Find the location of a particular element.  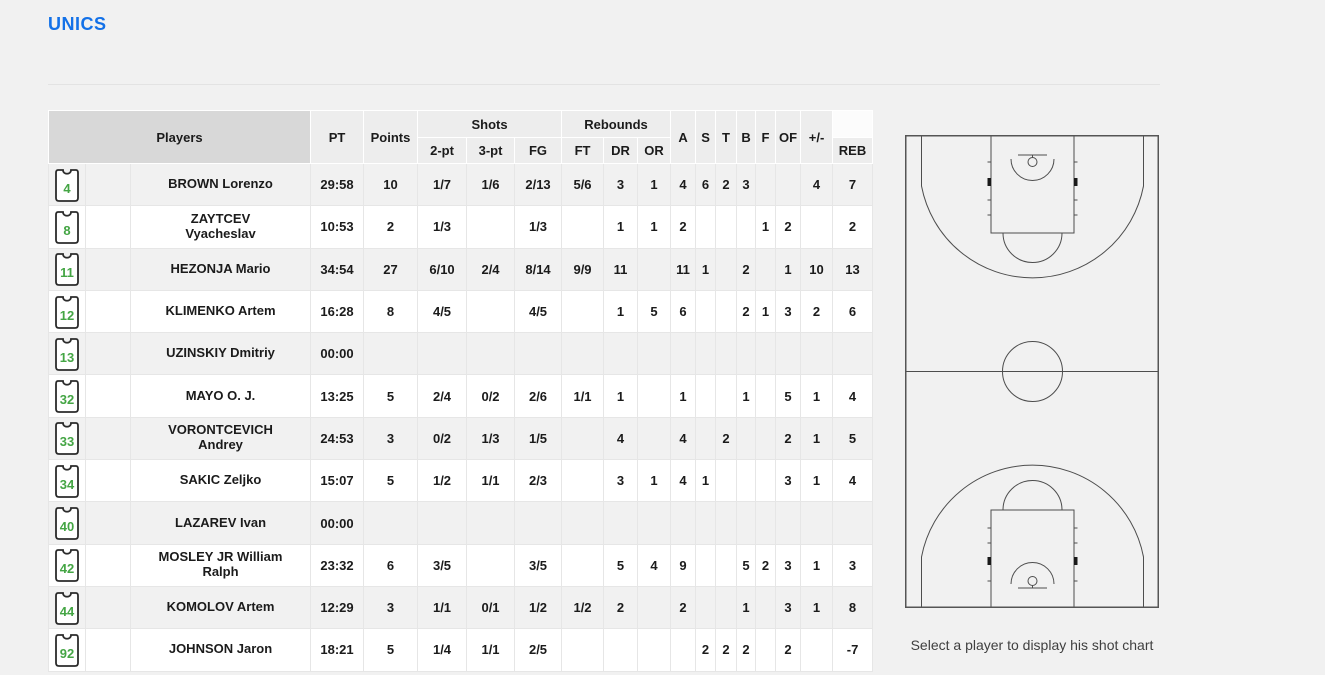

jersey-icon: 32 is located at coordinates (67, 397).